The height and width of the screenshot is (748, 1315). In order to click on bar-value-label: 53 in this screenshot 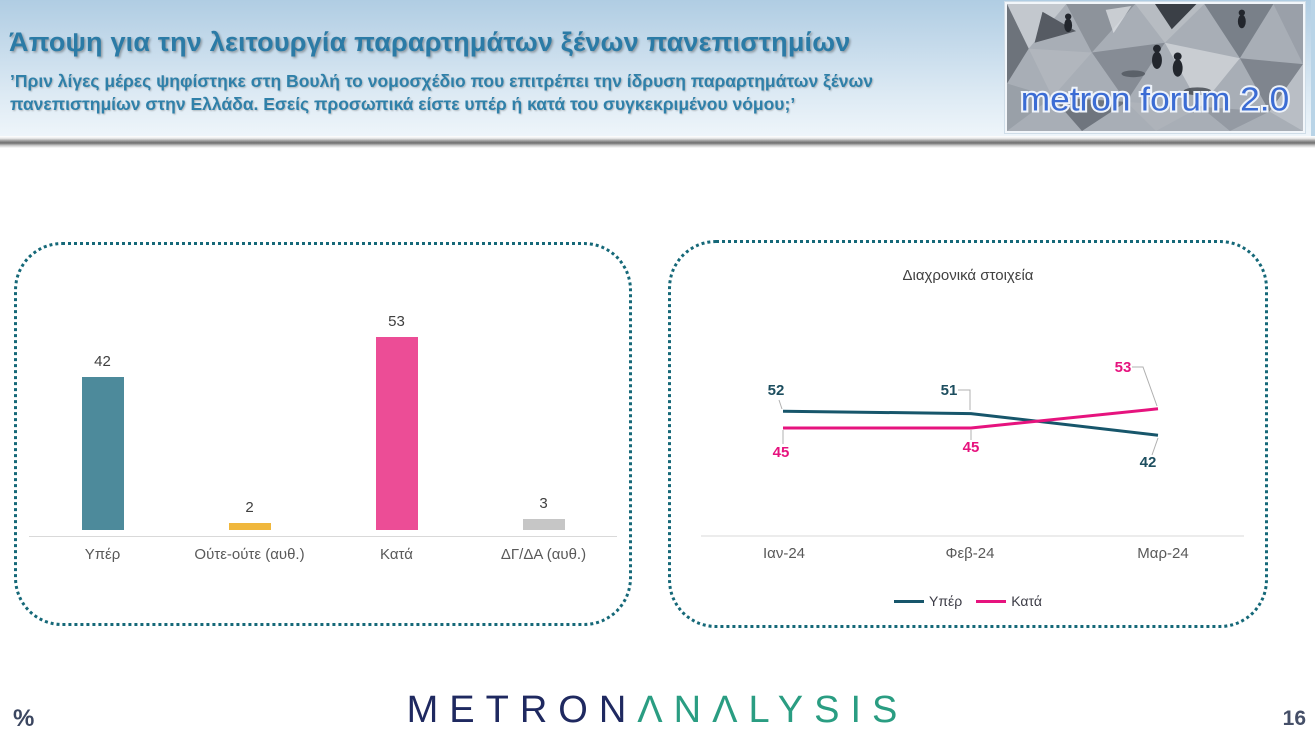, I will do `click(396, 322)`.